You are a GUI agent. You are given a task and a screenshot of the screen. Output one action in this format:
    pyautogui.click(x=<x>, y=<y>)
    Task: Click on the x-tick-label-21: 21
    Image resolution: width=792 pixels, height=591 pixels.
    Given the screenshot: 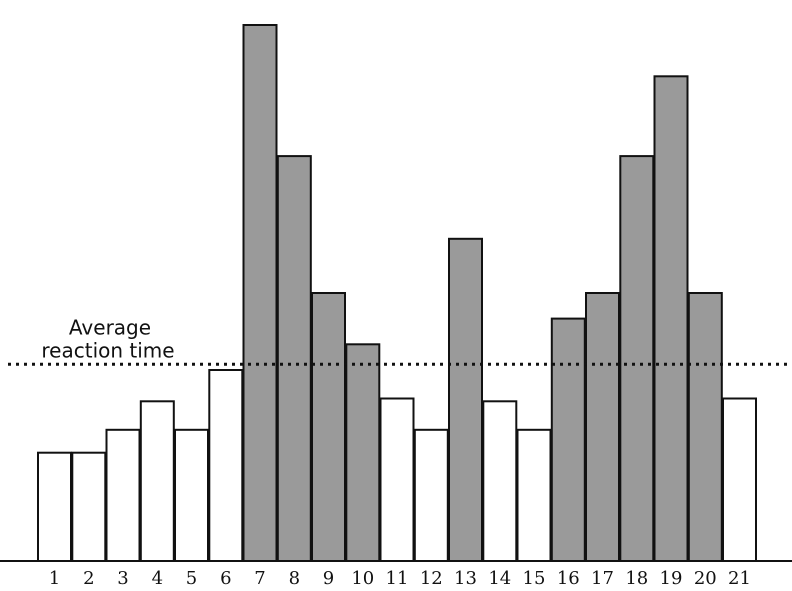 What is the action you would take?
    pyautogui.click(x=739, y=578)
    